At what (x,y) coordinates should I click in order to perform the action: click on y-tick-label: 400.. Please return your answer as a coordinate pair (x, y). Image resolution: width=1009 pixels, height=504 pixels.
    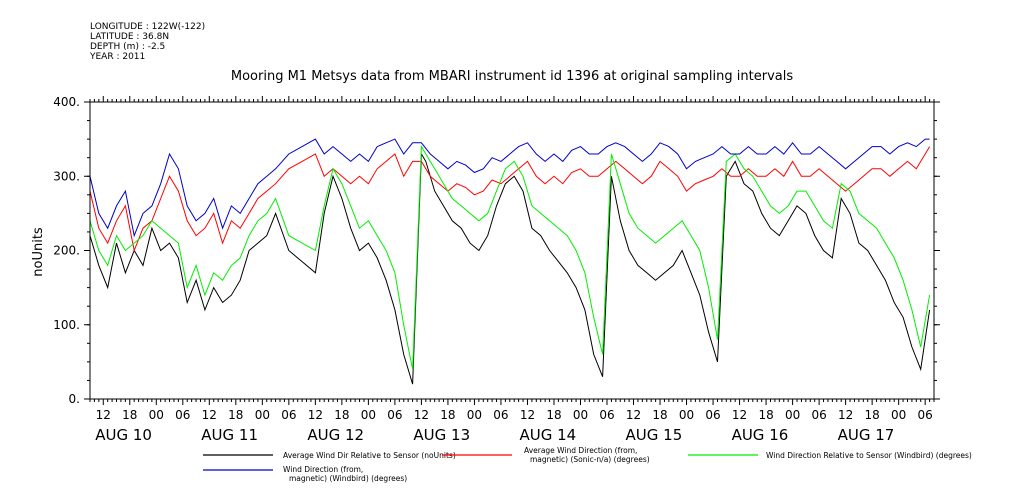
    Looking at the image, I should click on (66, 102).